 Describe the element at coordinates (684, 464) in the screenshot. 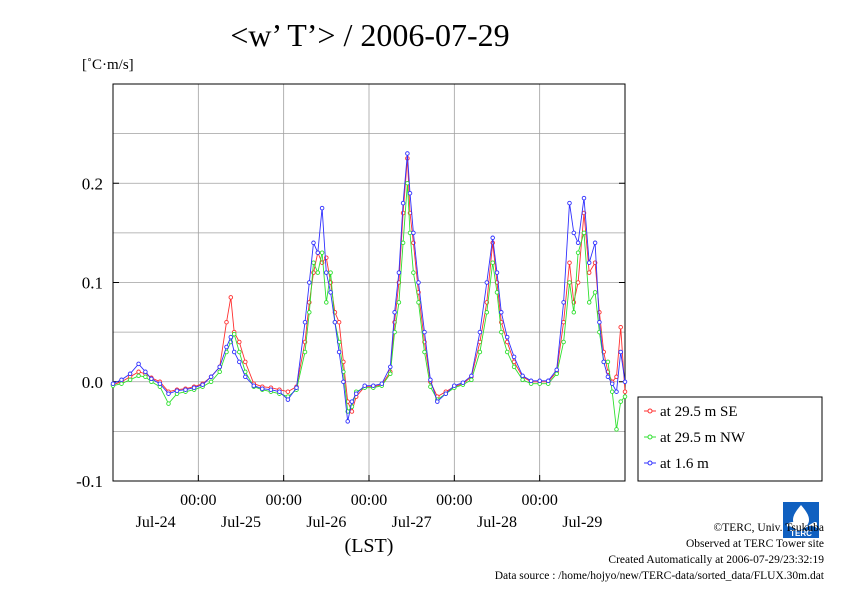

I see `legend-label: at 1.6 m` at that location.